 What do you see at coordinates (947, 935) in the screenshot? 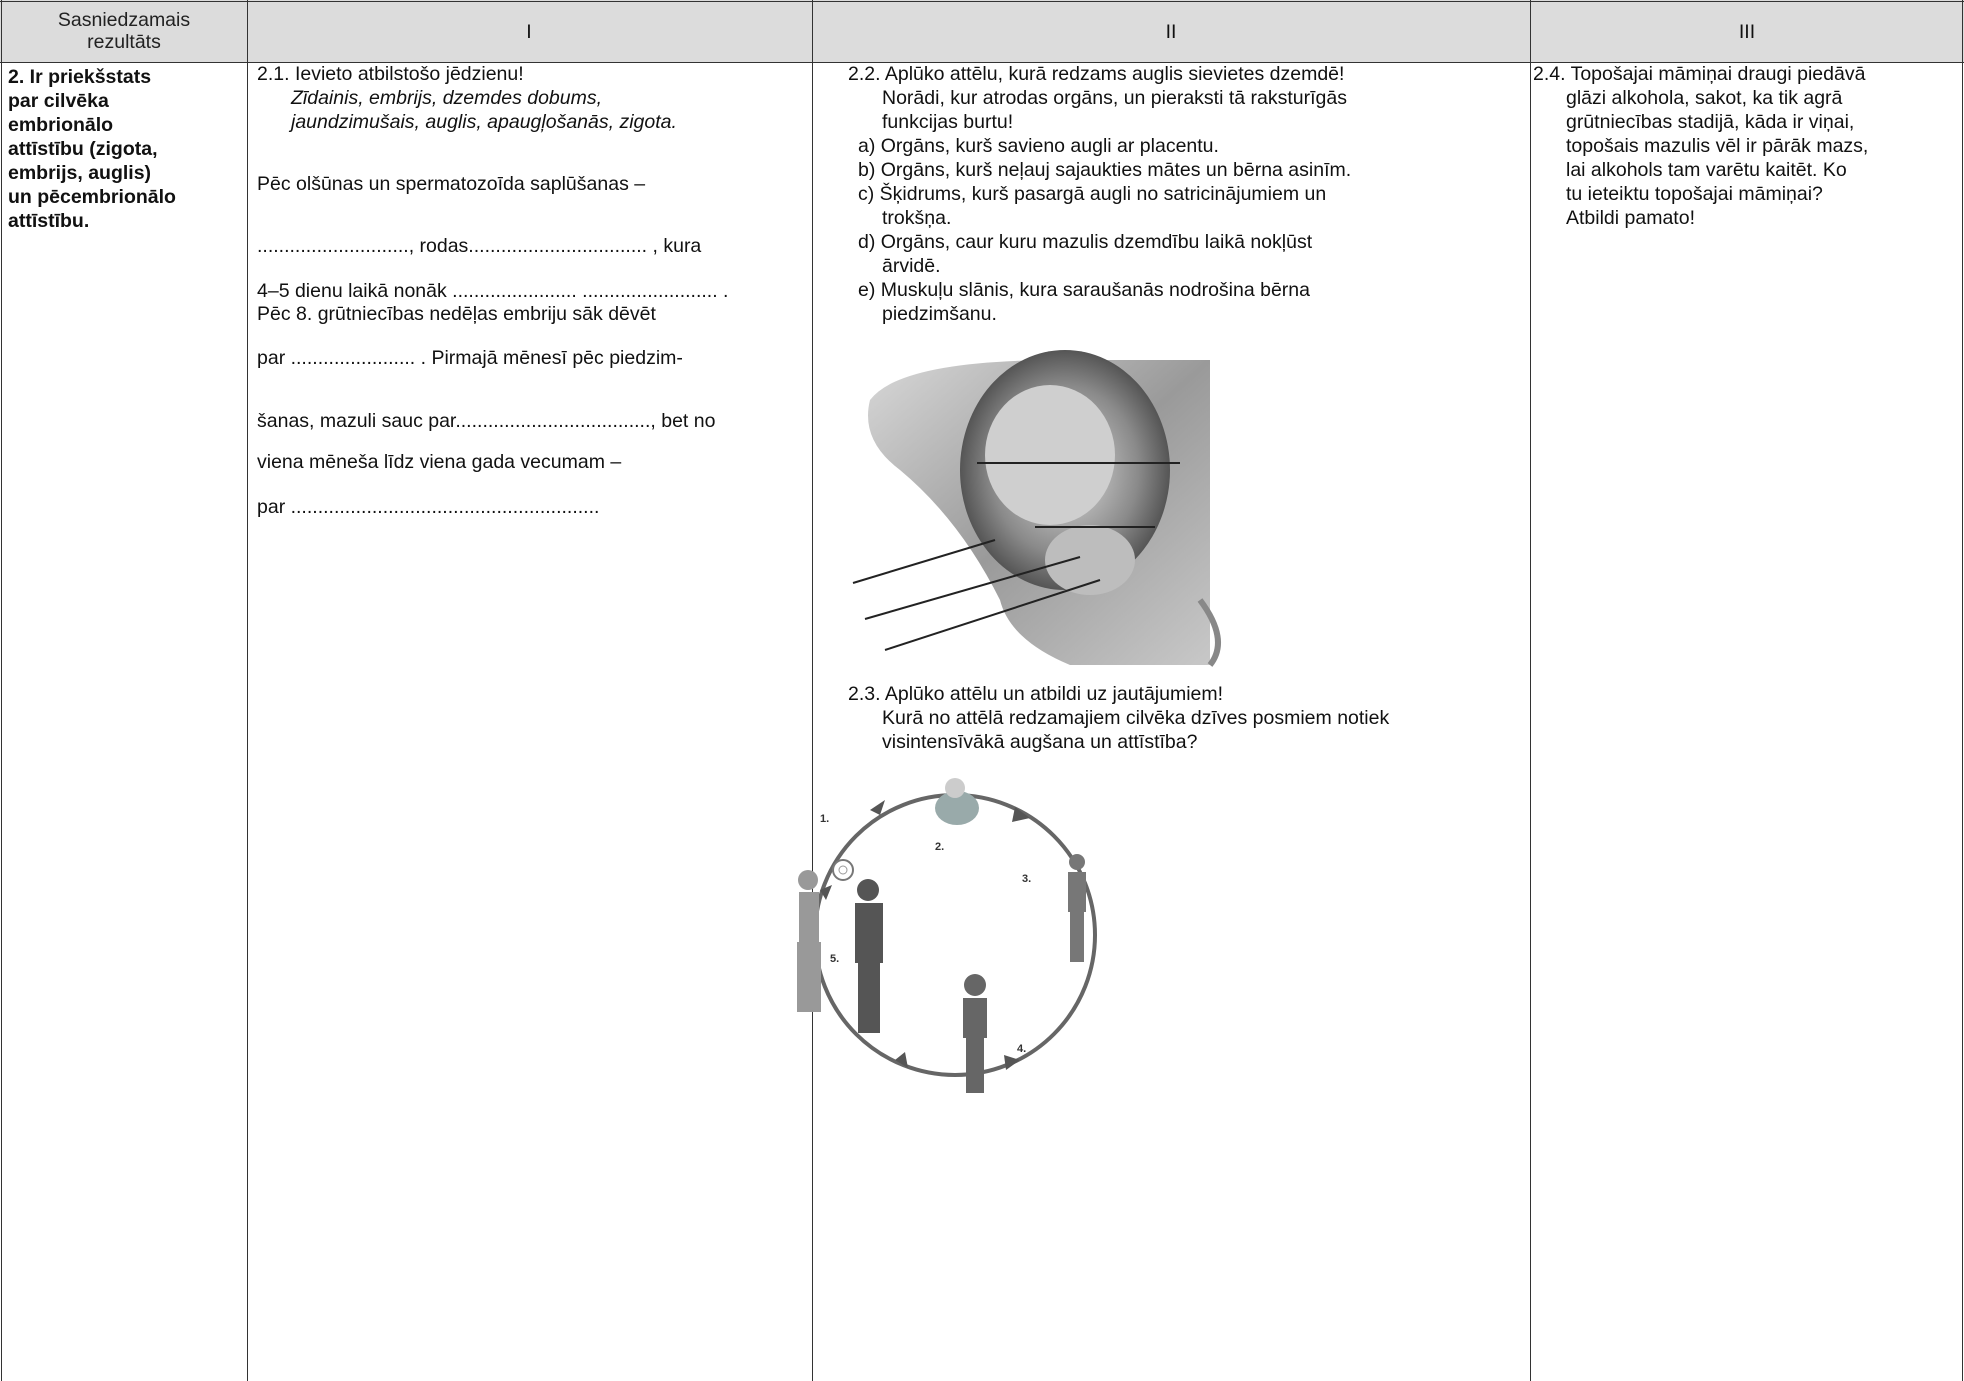
I see `life-cycle-illustration` at bounding box center [947, 935].